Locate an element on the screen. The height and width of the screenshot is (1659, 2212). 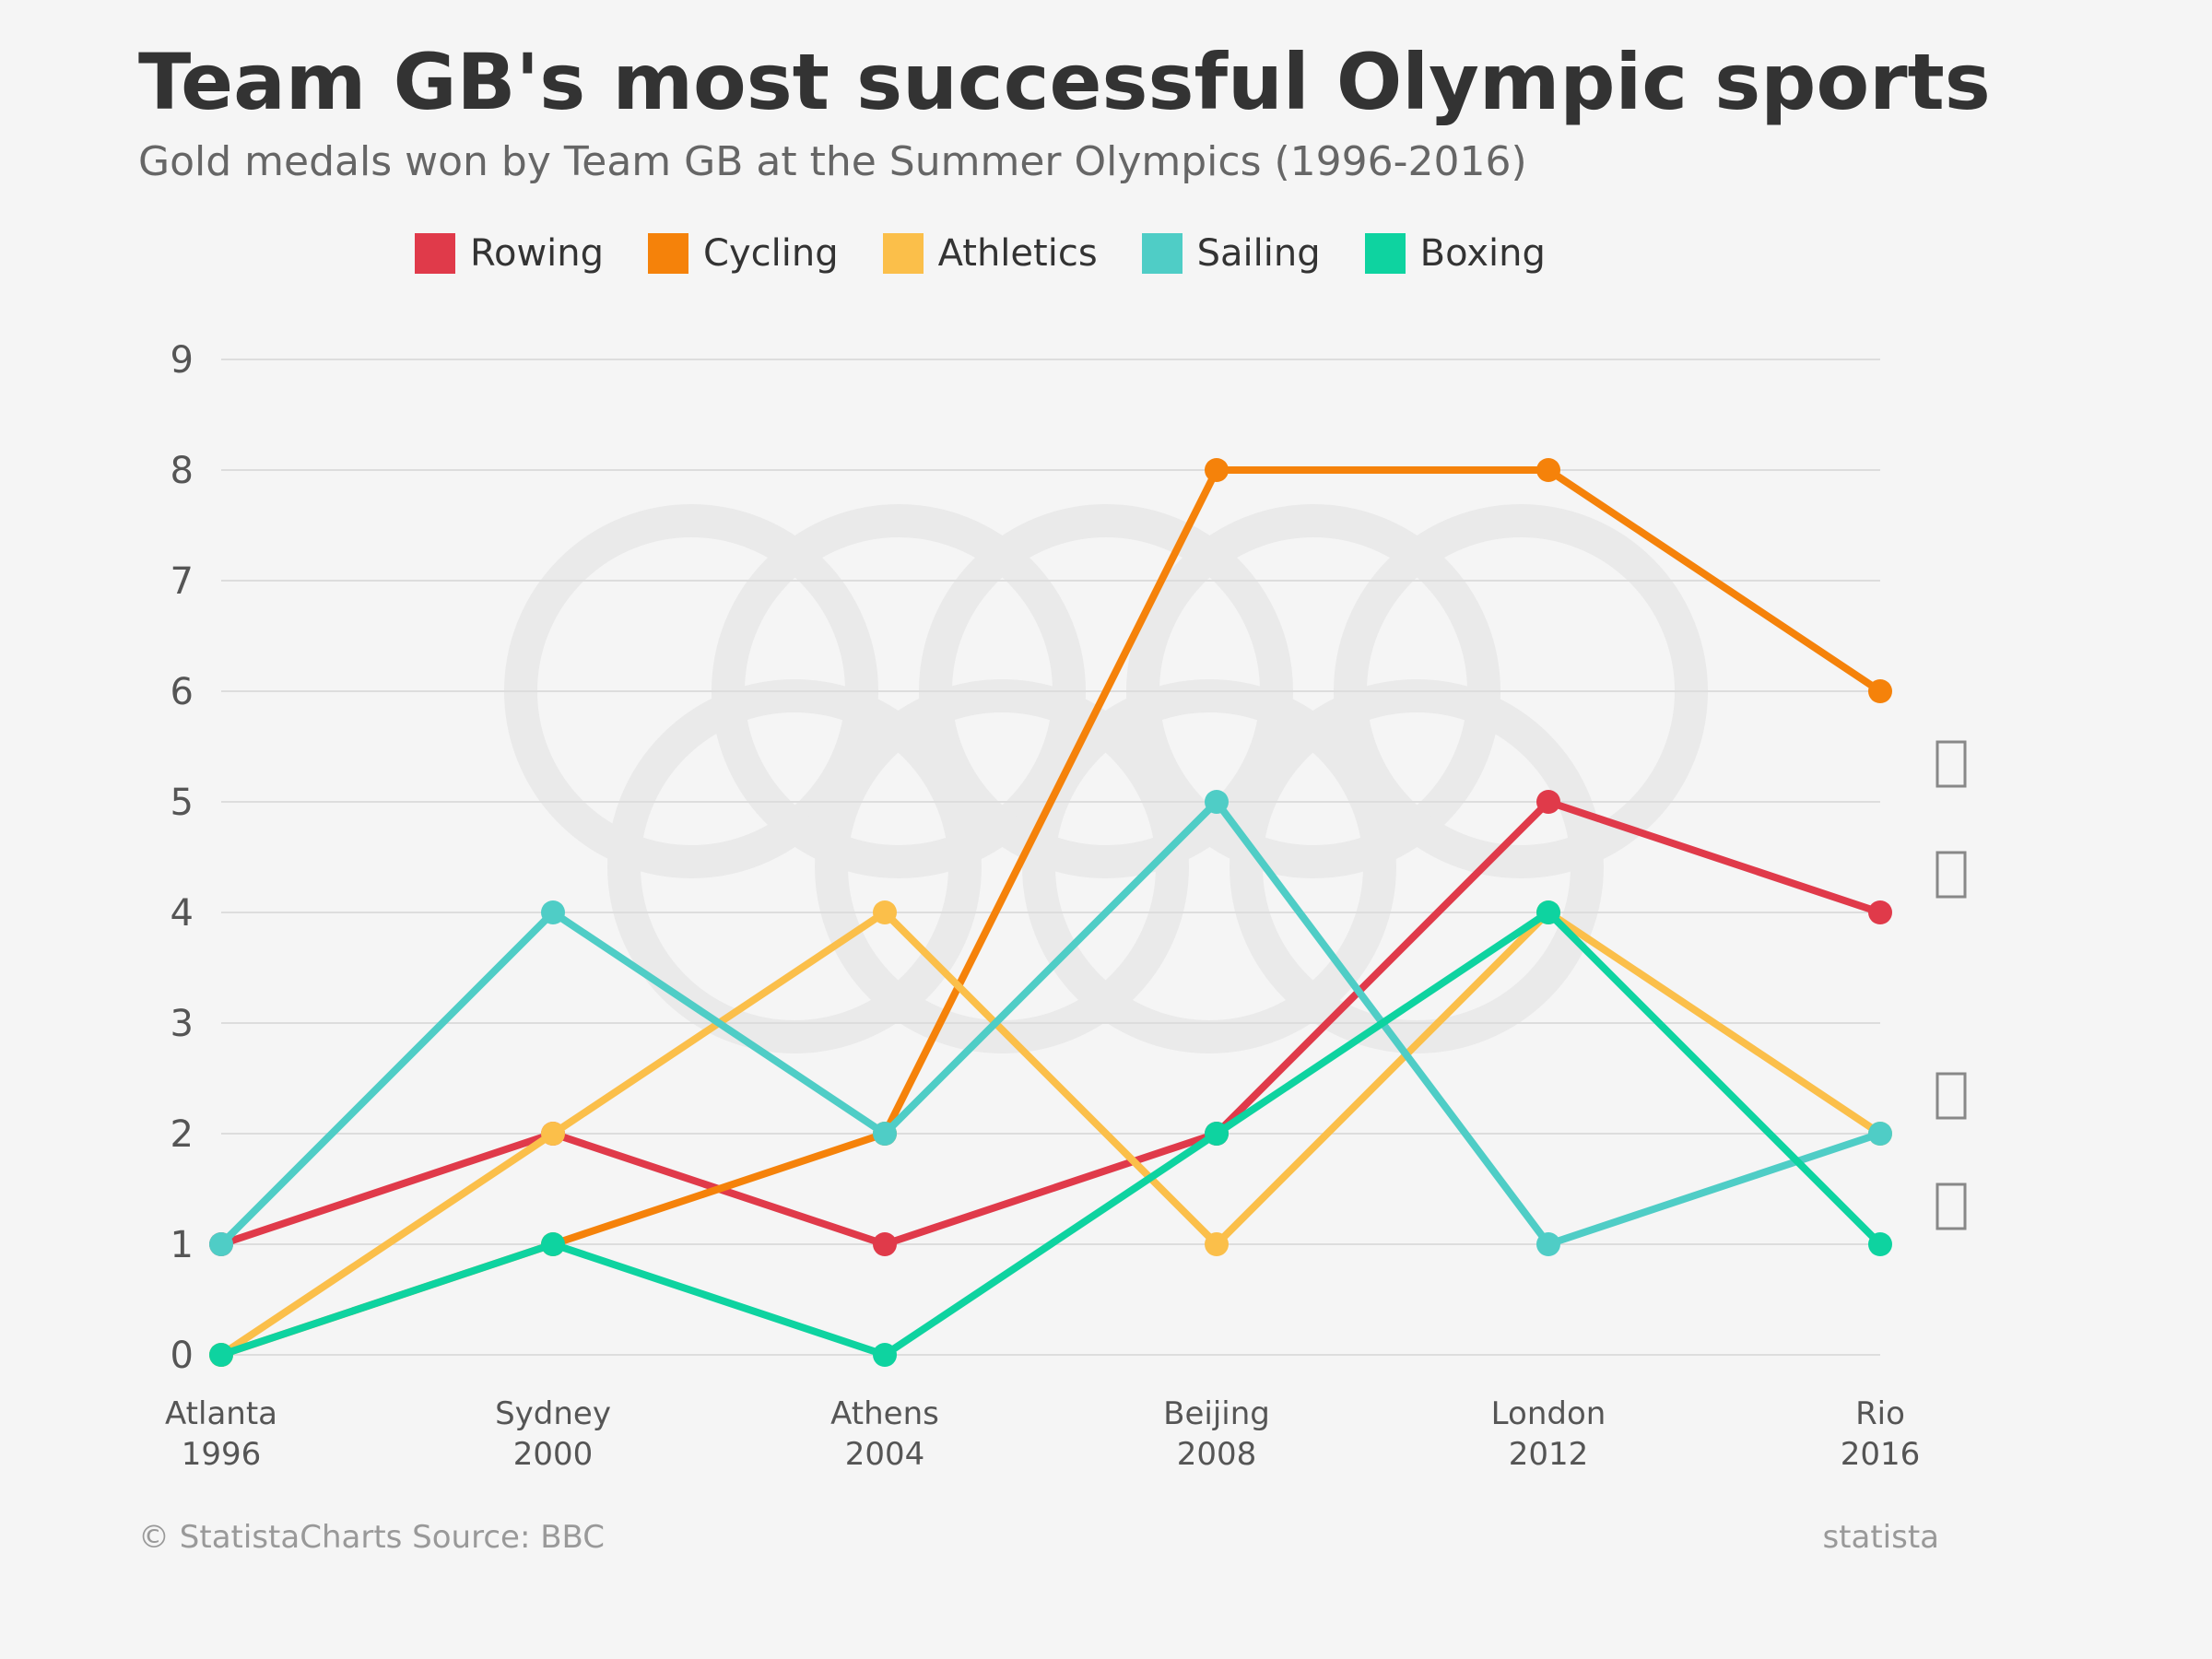
legend-item-cycling: Cycling is located at coordinates (743, 253).